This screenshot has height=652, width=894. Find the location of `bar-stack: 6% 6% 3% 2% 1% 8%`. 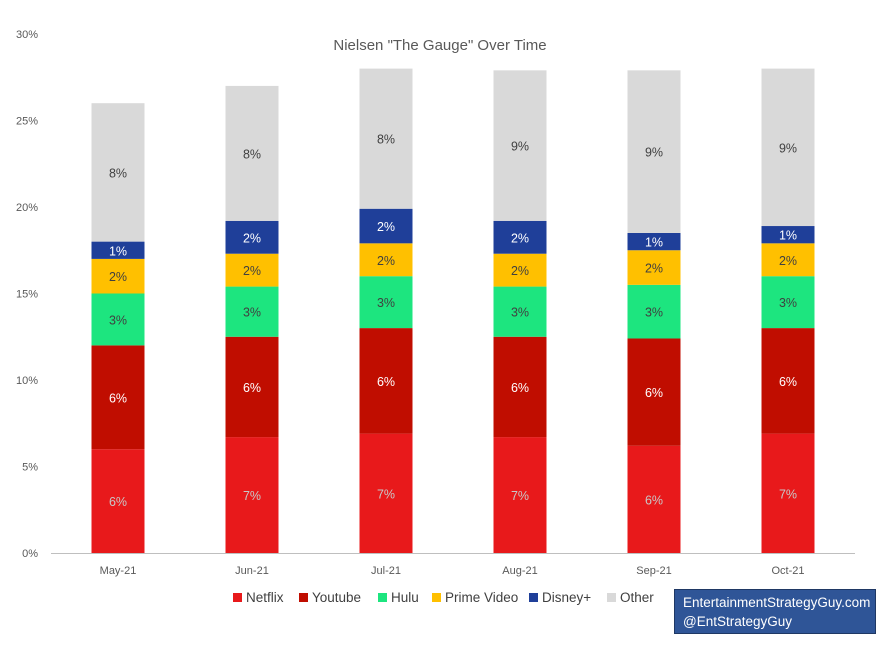

bar-stack: 6% 6% 3% 2% 1% 8% is located at coordinates (118, 328).